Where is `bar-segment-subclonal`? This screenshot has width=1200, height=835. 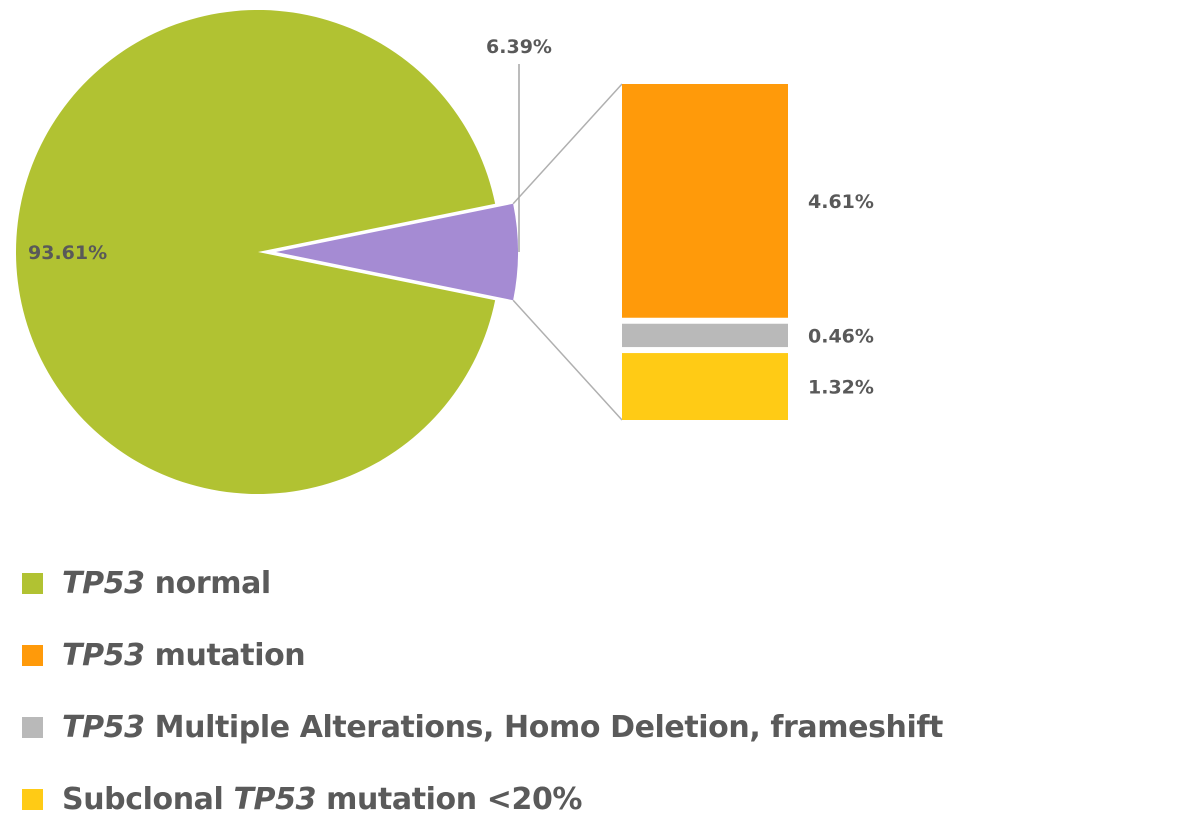 bar-segment-subclonal is located at coordinates (705, 386).